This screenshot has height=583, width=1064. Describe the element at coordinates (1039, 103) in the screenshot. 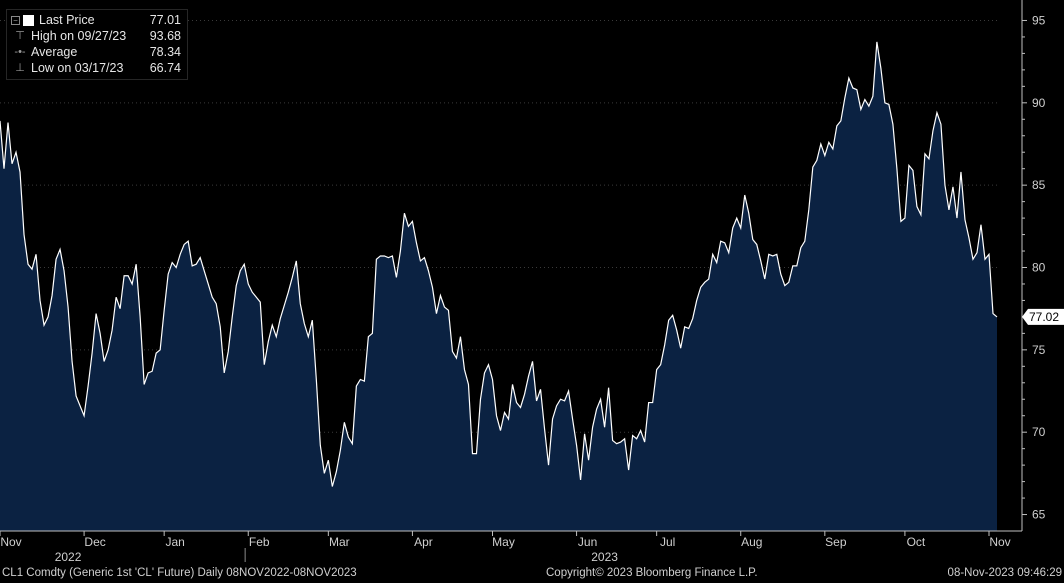

I see `y-tick-label: 90` at that location.